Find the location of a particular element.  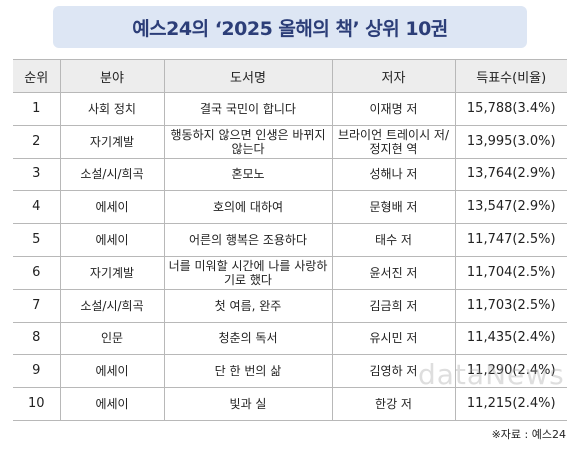

cell-book: 첫 여름, 완주 is located at coordinates (248, 305).